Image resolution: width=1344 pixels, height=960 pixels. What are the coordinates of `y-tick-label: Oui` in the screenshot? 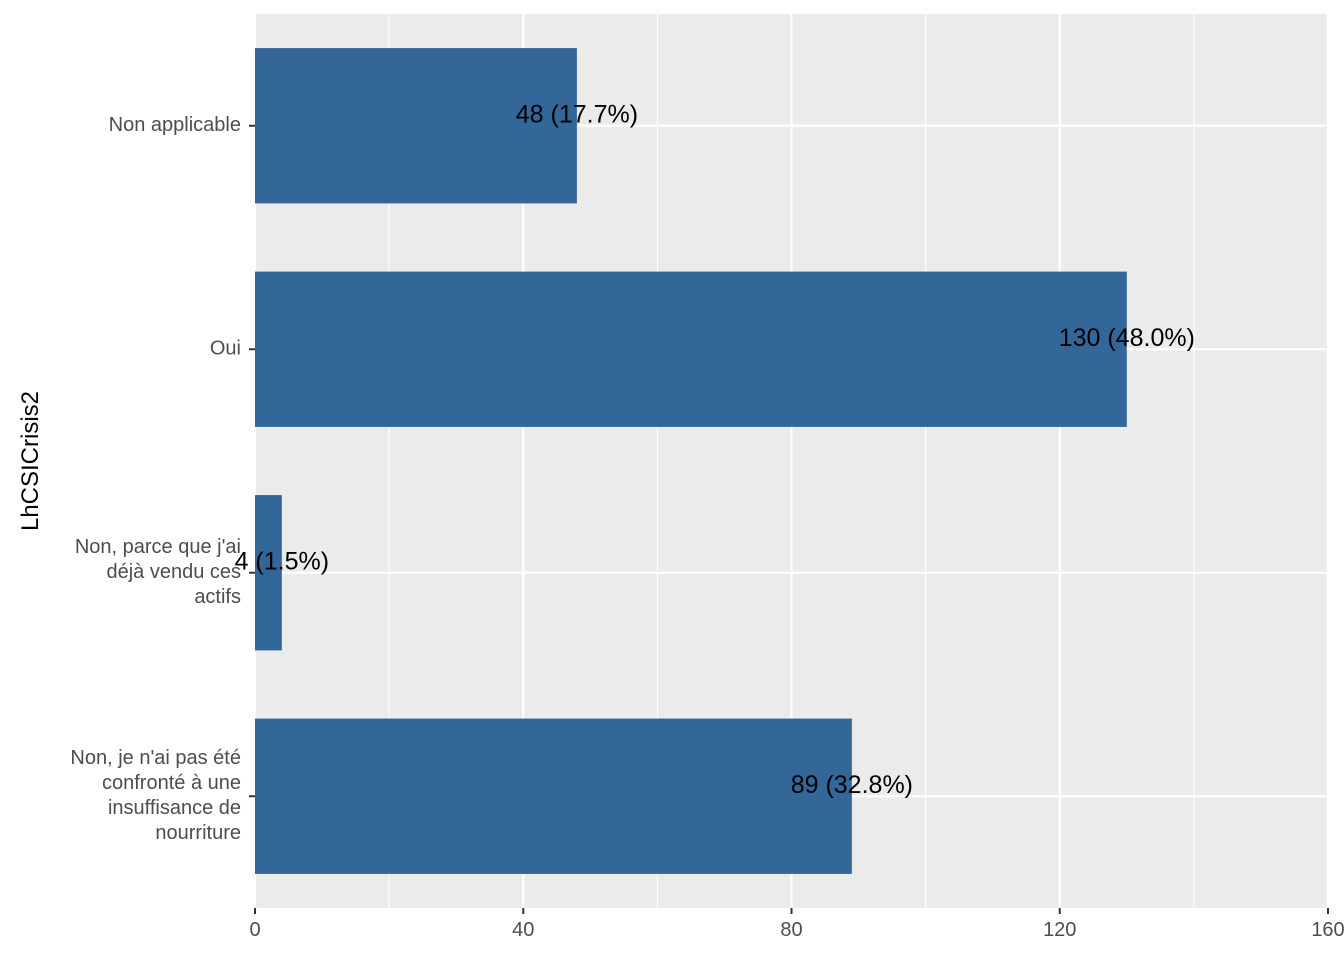 It's located at (225, 349).